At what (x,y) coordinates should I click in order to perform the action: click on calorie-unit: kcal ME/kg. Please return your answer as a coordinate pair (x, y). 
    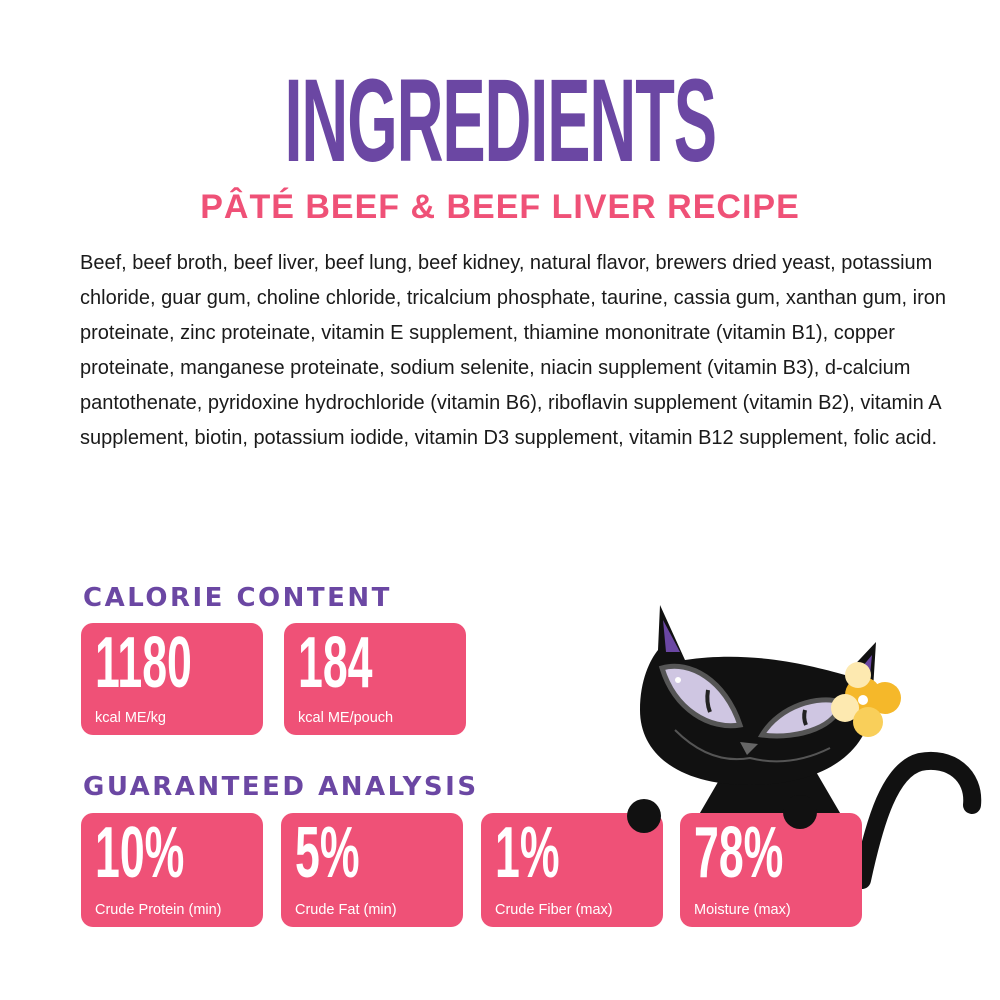
    Looking at the image, I should click on (130, 718).